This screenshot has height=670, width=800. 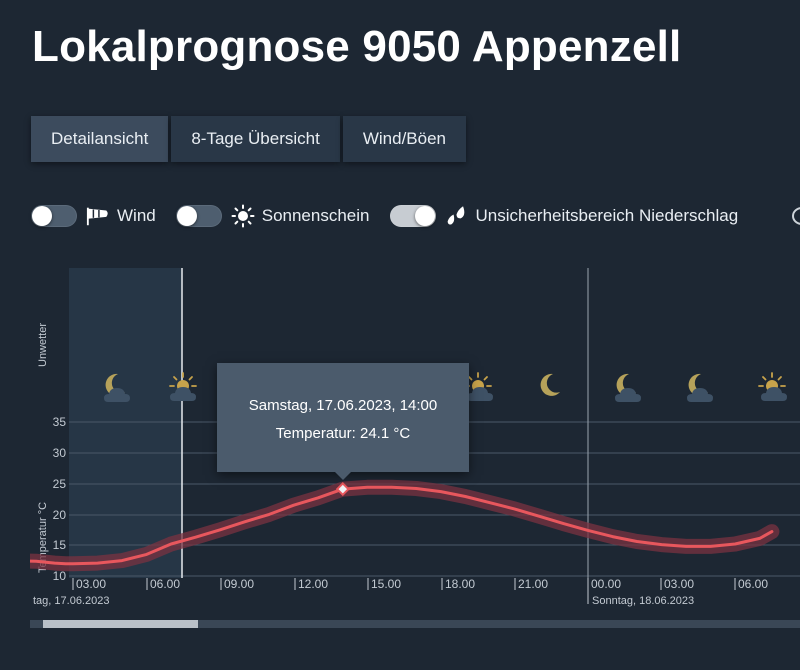 I want to click on toggle-wind: Wind, so click(x=93, y=216).